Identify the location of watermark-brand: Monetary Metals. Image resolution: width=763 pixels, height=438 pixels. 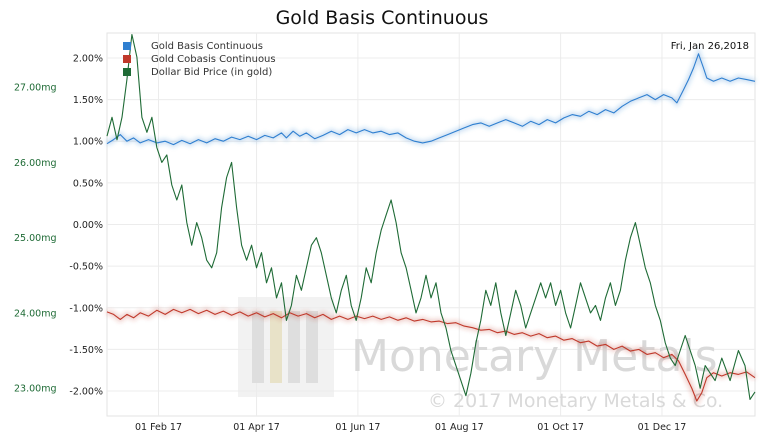
(534, 356).